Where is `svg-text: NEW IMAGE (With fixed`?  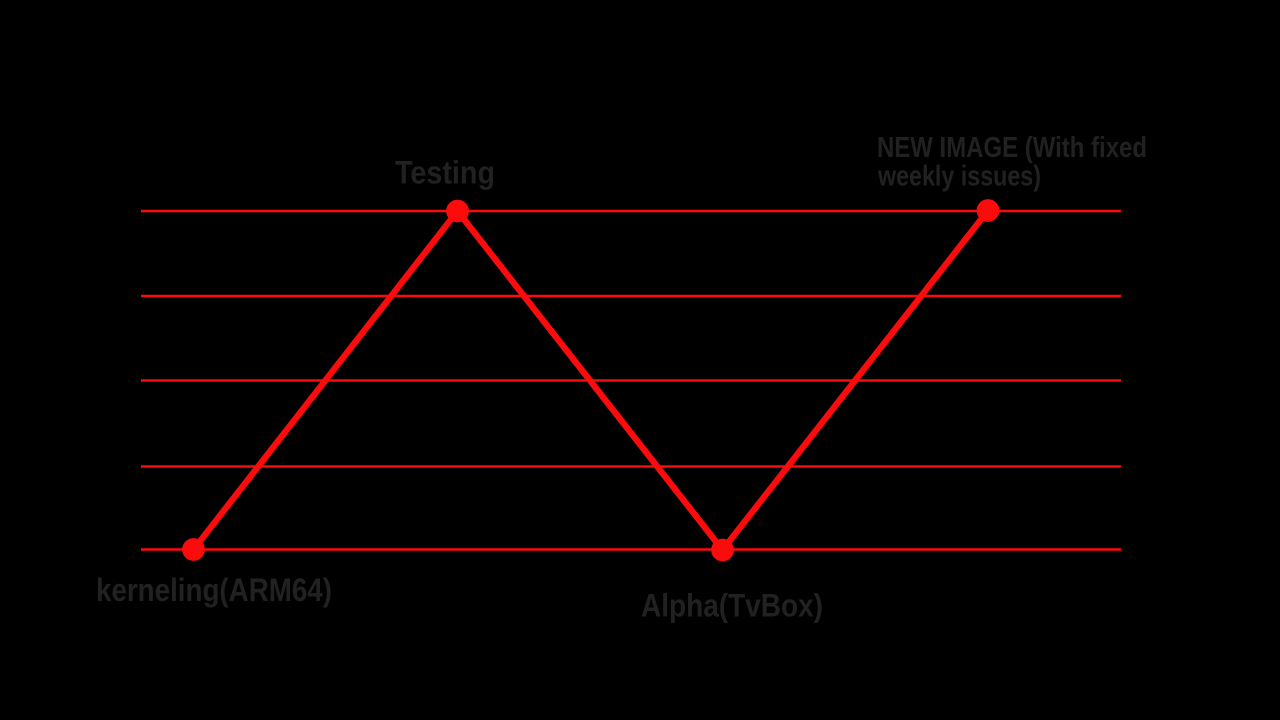 svg-text: NEW IMAGE (With fixed is located at coordinates (1012, 148).